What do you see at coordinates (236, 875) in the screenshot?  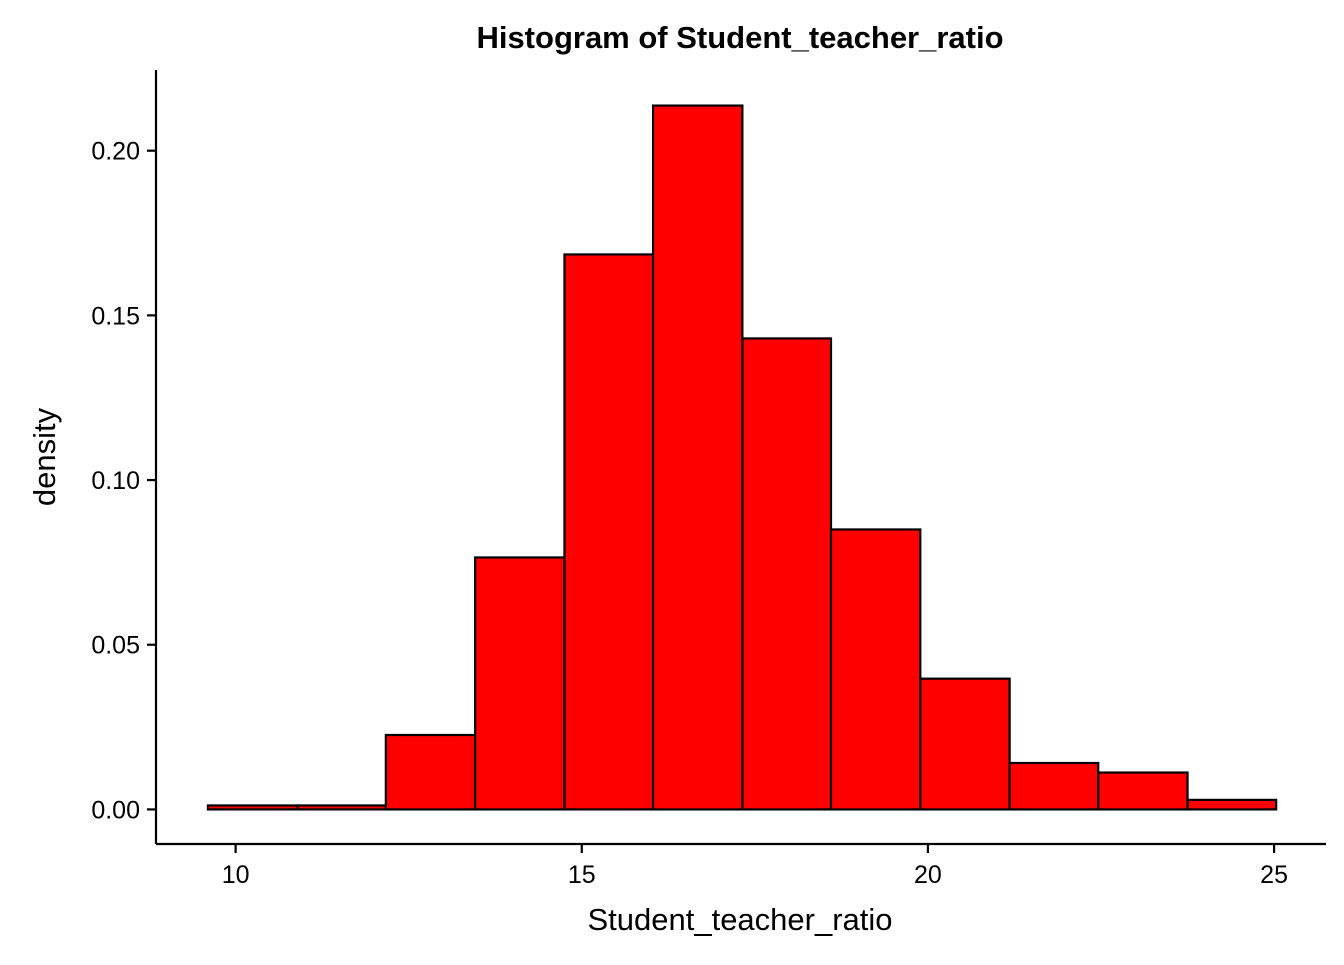 I see `x-tick-label: 10` at bounding box center [236, 875].